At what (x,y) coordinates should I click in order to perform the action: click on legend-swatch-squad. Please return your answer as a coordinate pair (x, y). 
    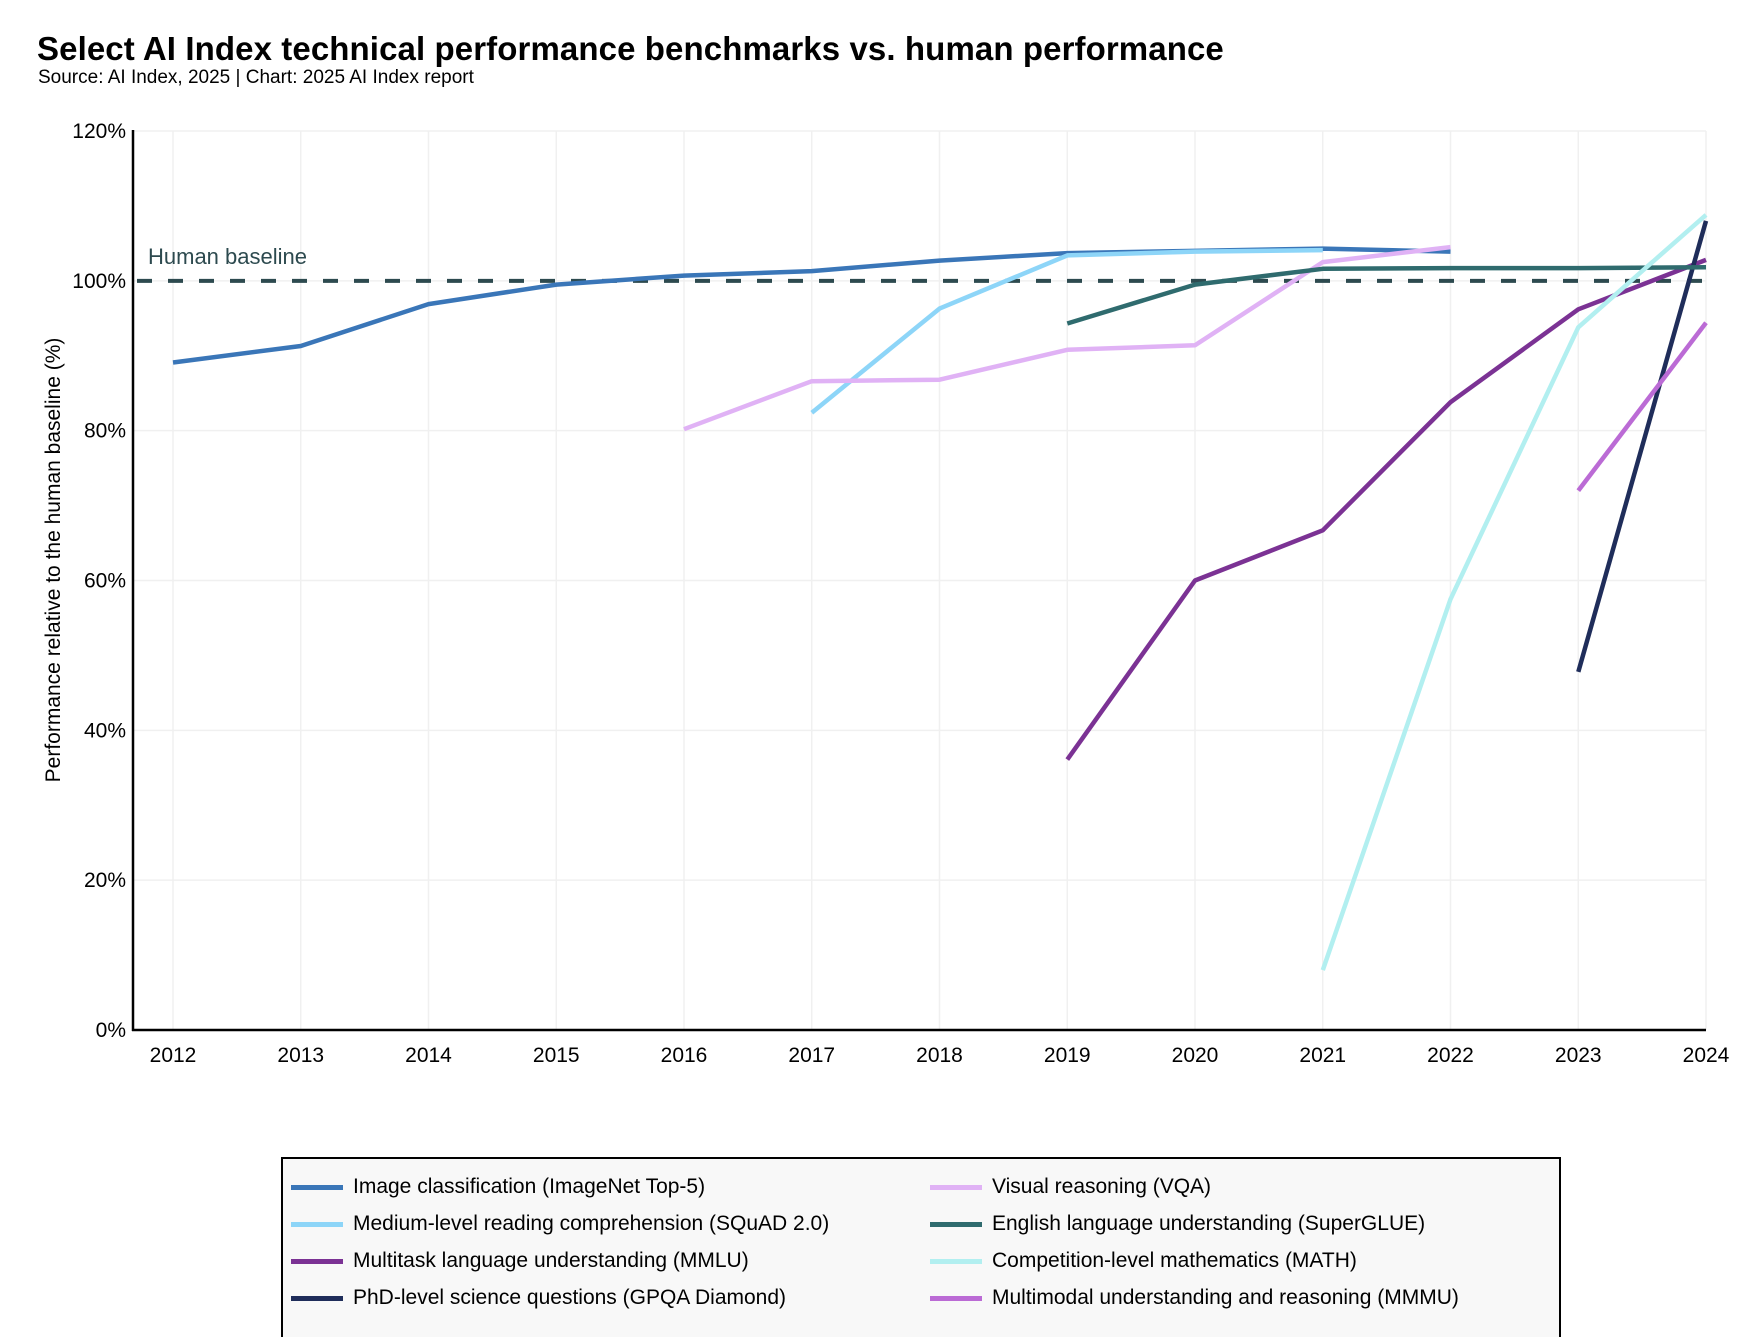
    Looking at the image, I should click on (317, 1224).